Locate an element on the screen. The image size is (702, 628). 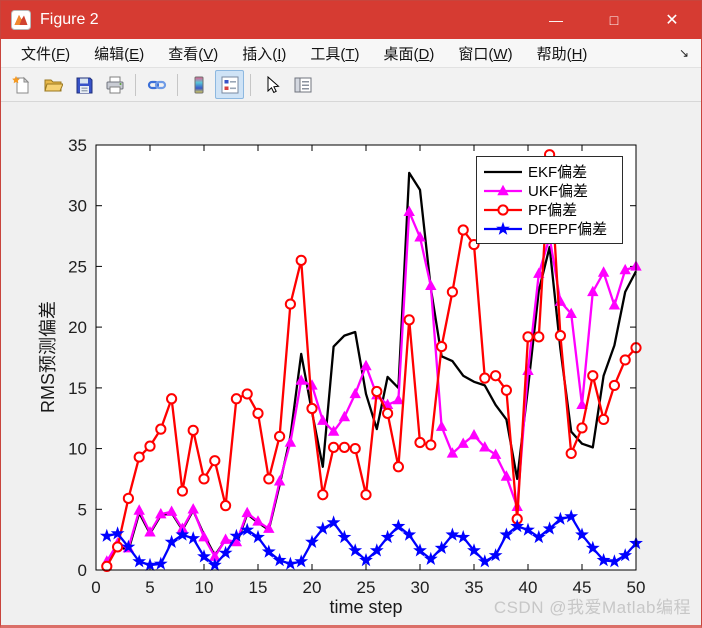
property-inspector-button is located at coordinates (302, 84).